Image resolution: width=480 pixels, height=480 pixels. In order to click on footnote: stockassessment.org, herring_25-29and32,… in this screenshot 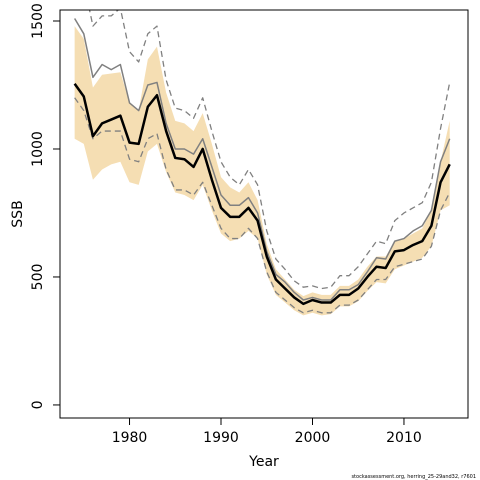, I will do `click(413, 477)`.